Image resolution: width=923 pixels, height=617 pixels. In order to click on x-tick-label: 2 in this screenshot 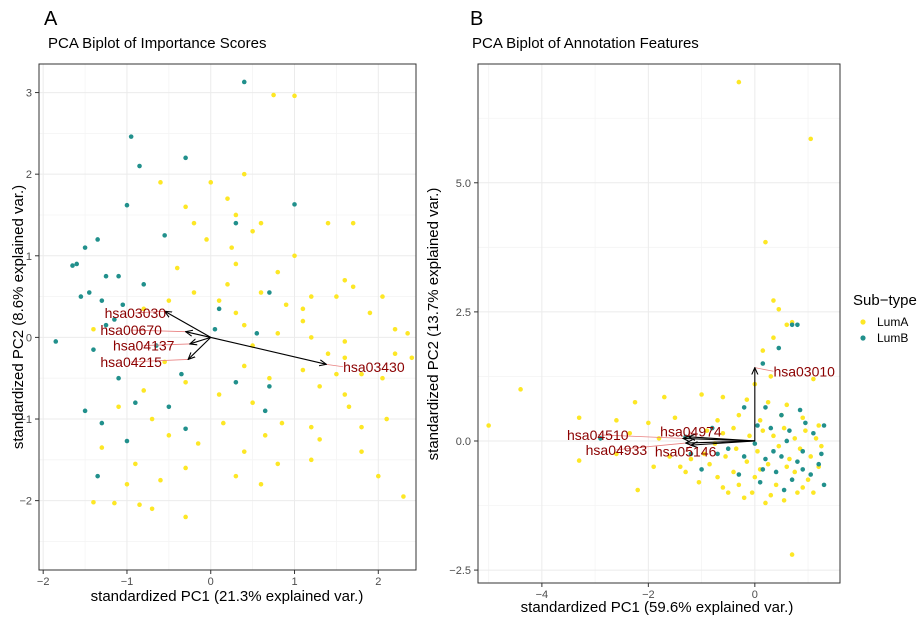, I will do `click(378, 582)`.